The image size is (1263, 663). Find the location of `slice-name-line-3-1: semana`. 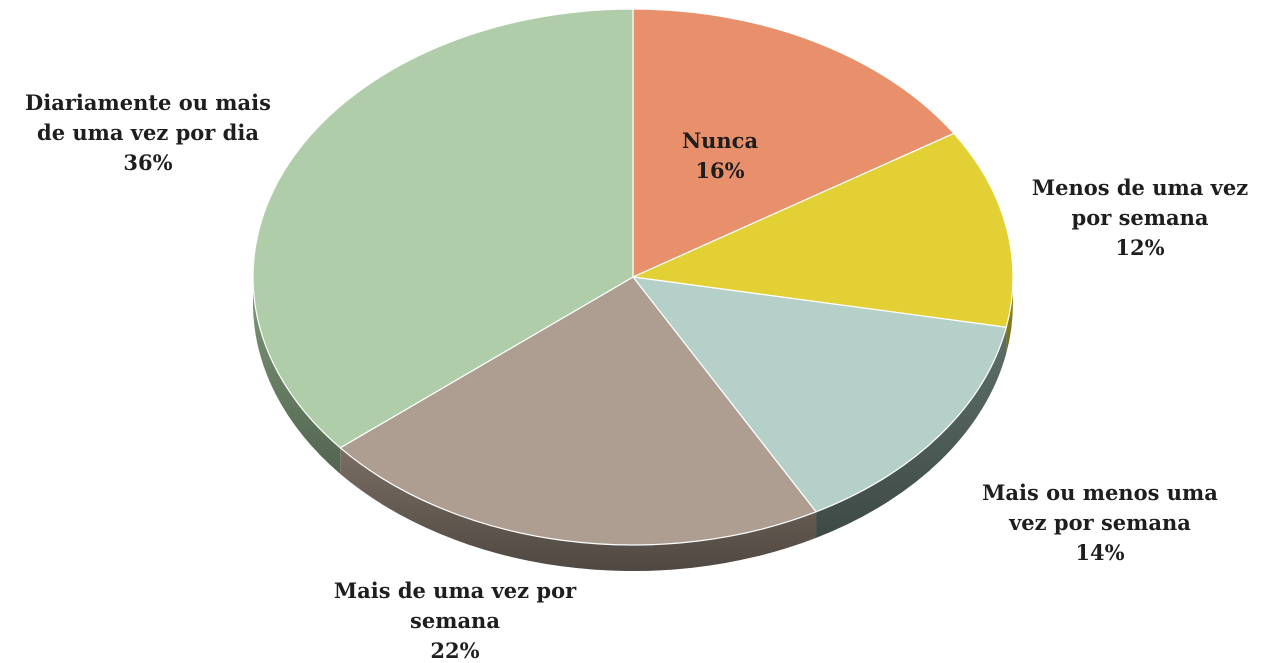

slice-name-line-3-1: semana is located at coordinates (455, 620).